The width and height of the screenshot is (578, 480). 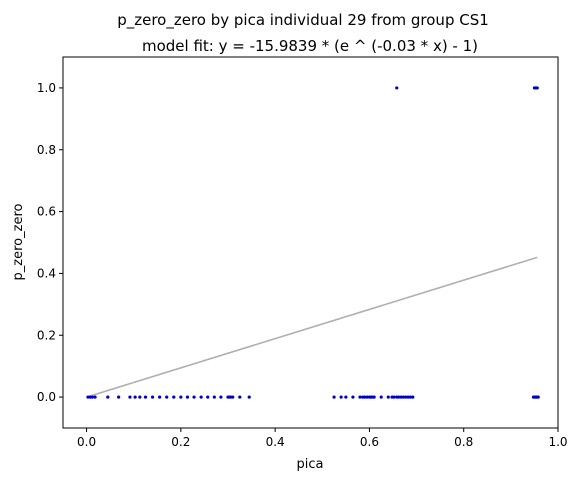 I want to click on x-axis-label: pica, so click(x=310, y=464).